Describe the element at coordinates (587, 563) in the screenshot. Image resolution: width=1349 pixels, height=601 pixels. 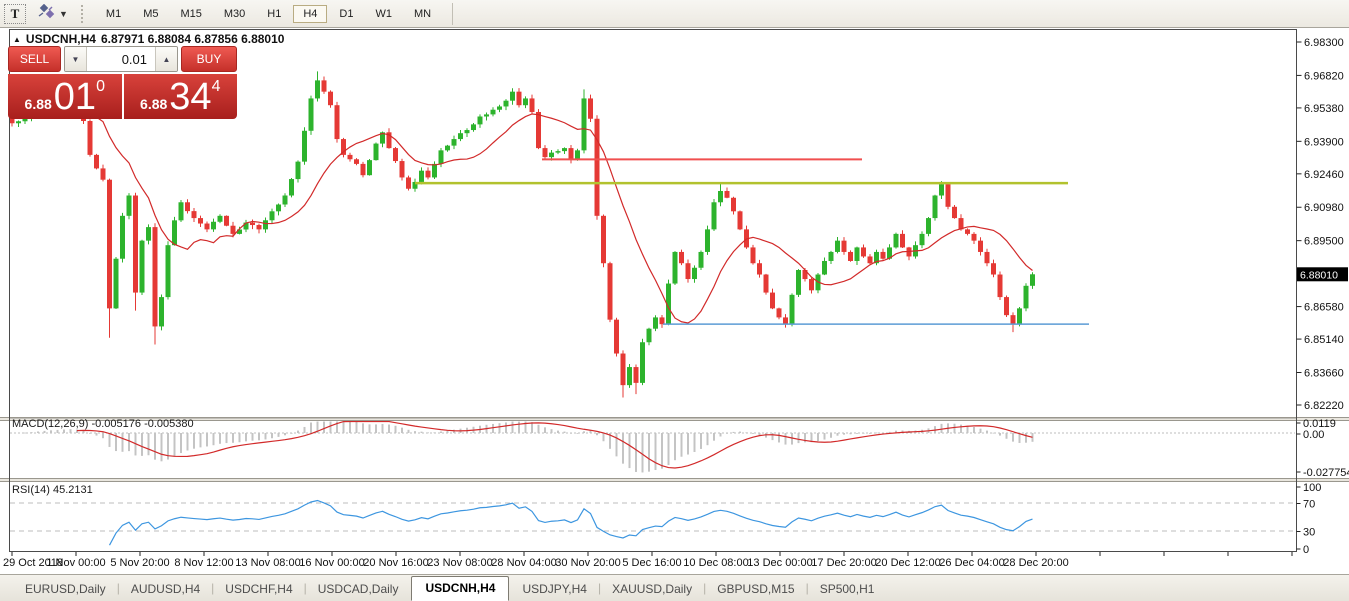
I see `date-axis-label: 30 Nov 20:00` at that location.